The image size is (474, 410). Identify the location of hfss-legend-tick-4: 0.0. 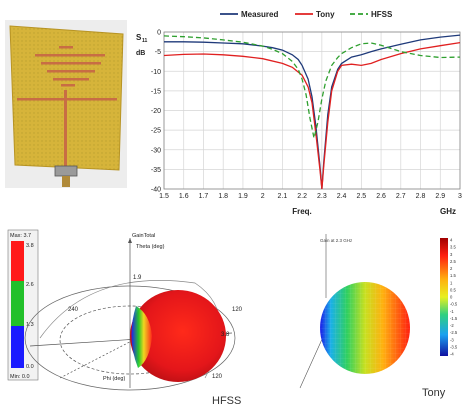
(30, 367).